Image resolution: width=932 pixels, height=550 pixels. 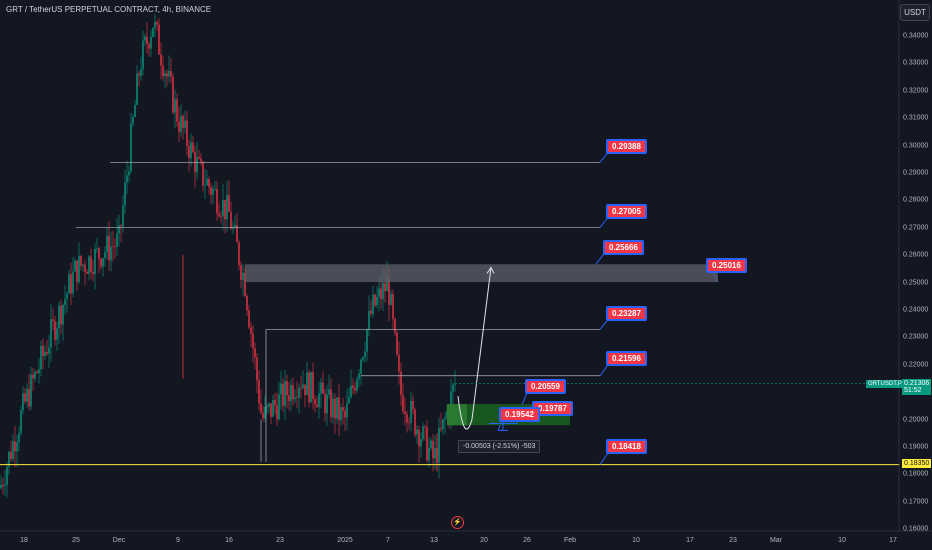 I want to click on level-label: 0.21596, so click(x=626, y=358).